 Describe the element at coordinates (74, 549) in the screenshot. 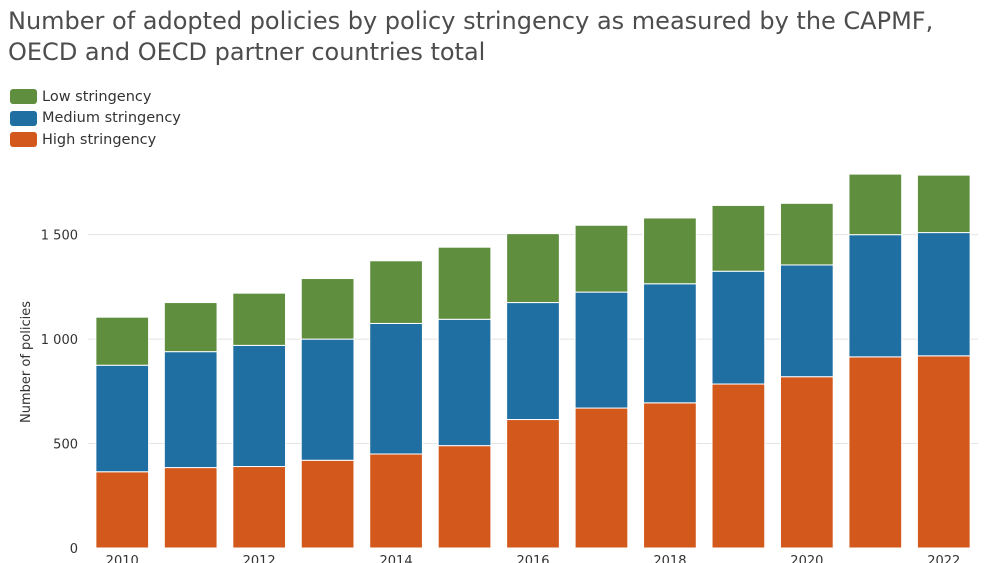

I see `y-tick-label: 0` at that location.